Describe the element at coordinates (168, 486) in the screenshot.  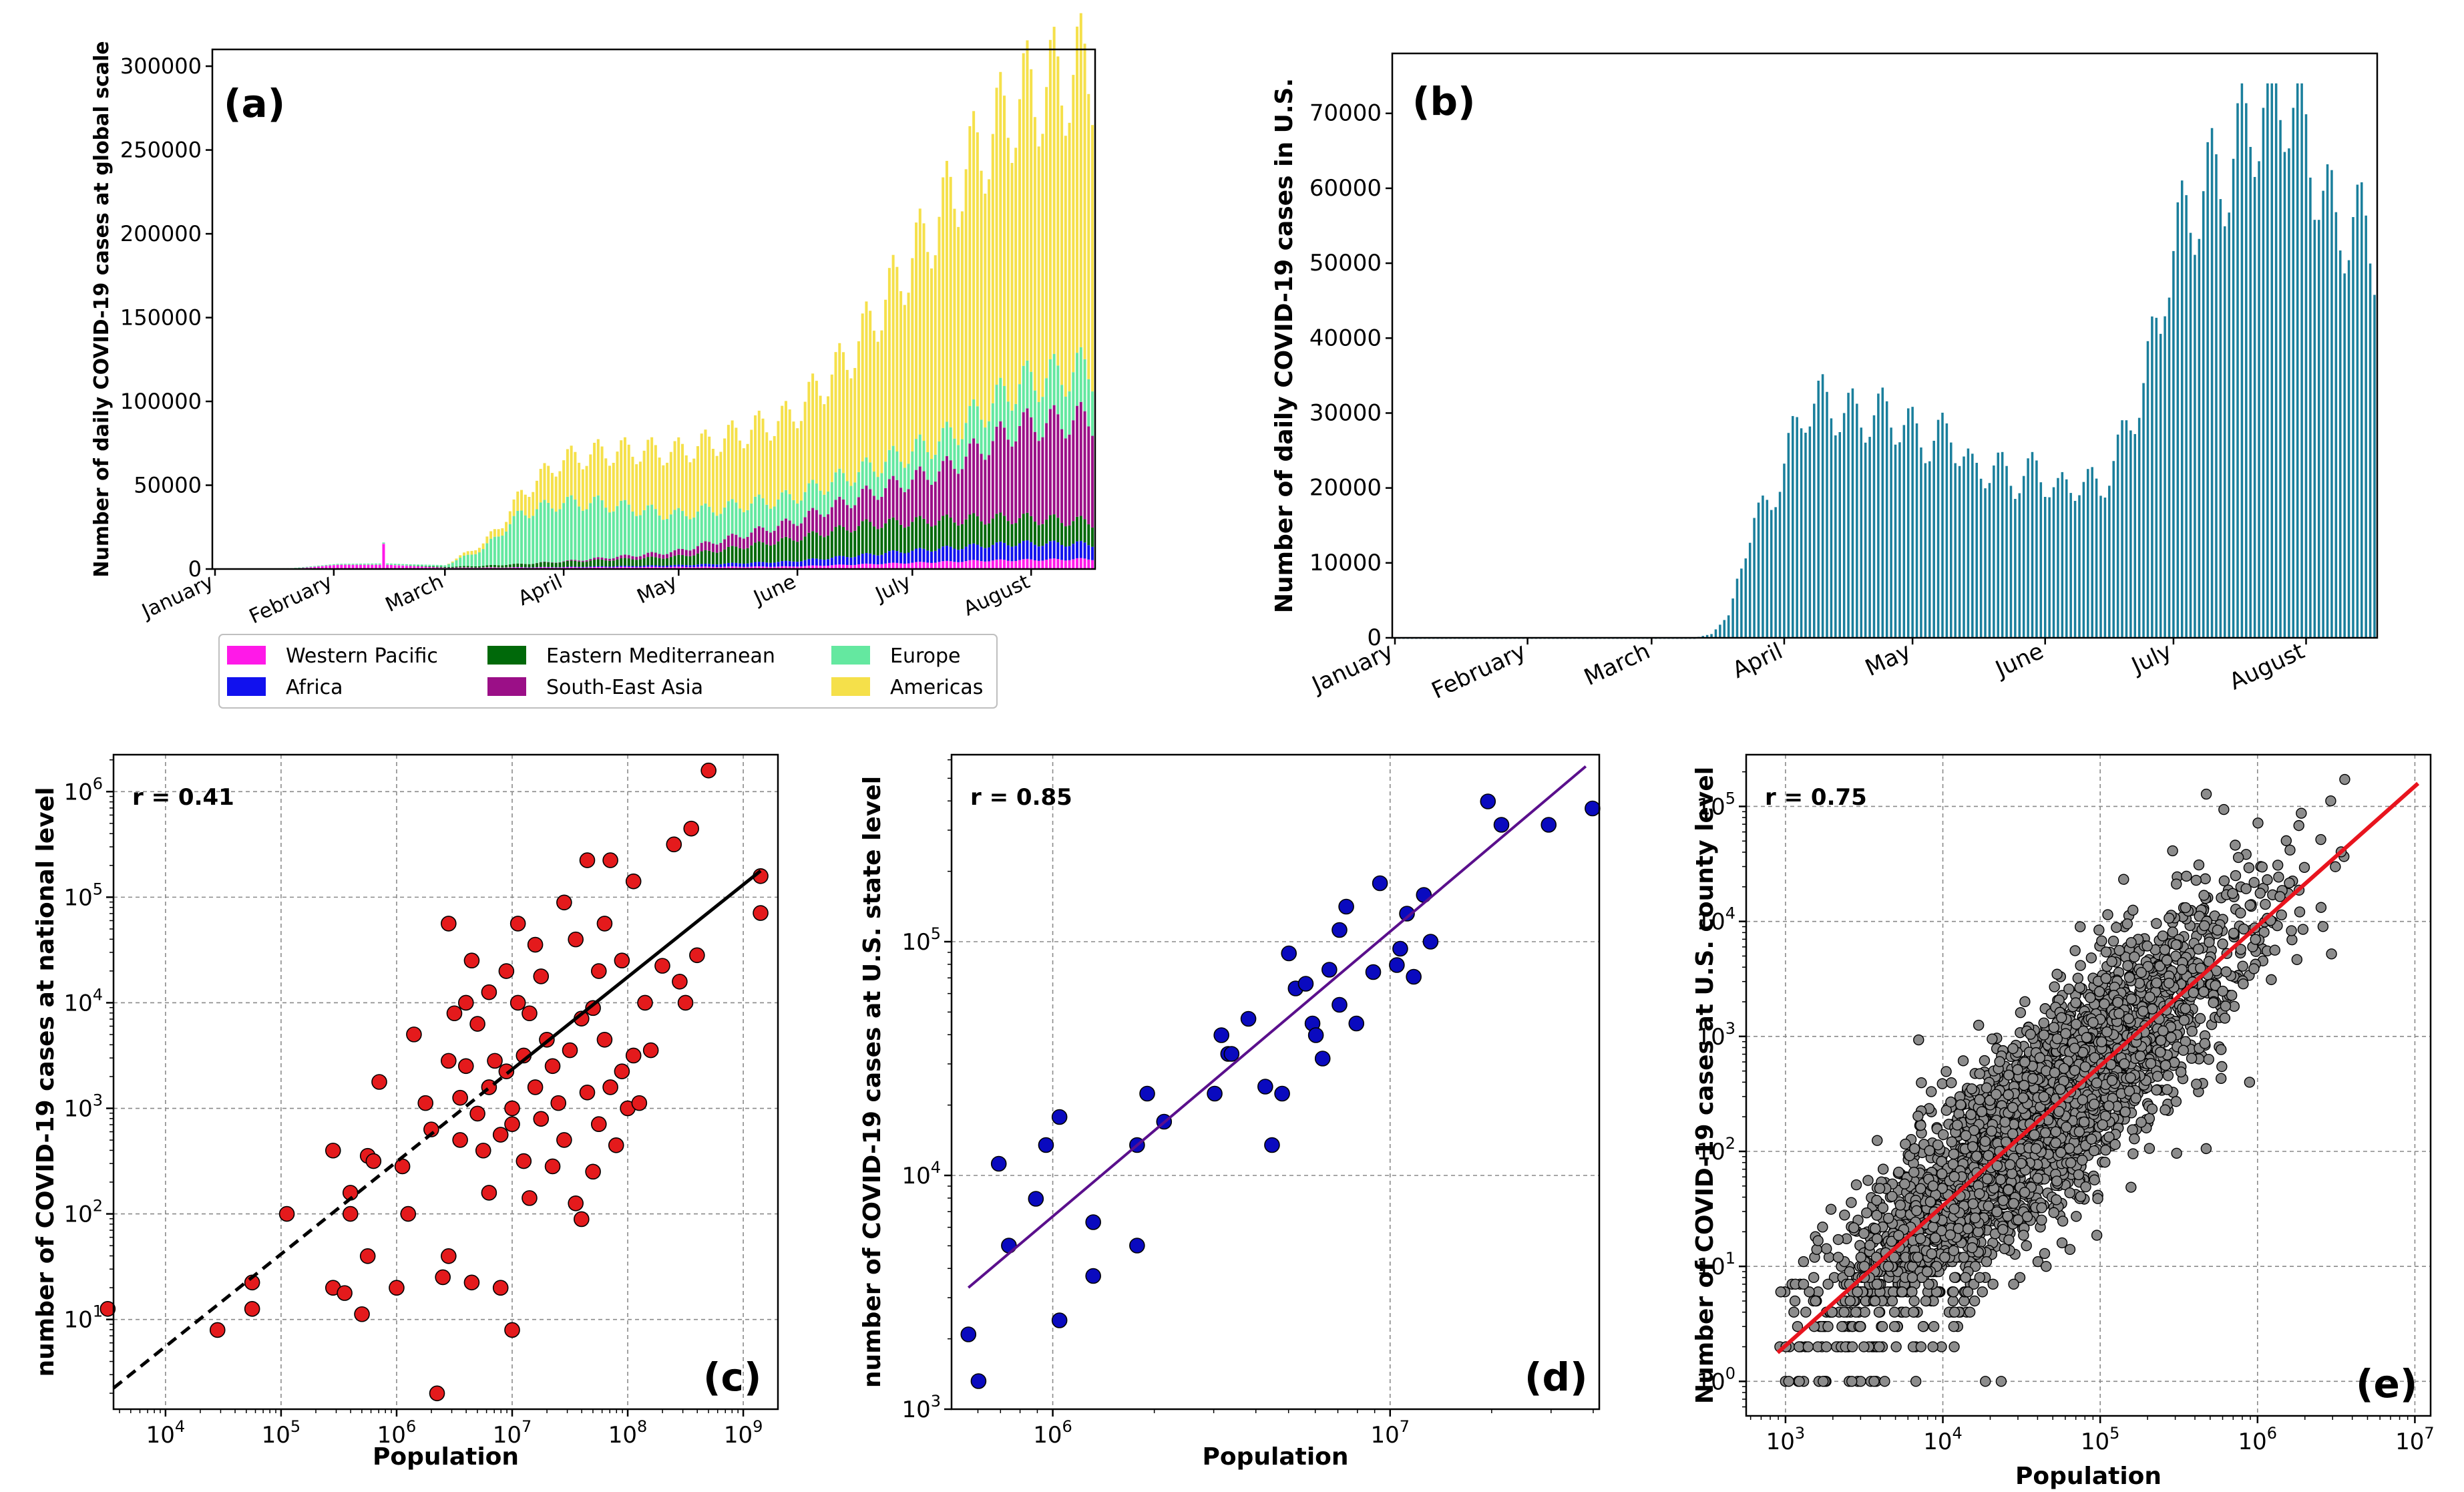
I see `y-tick-label: 50000` at that location.